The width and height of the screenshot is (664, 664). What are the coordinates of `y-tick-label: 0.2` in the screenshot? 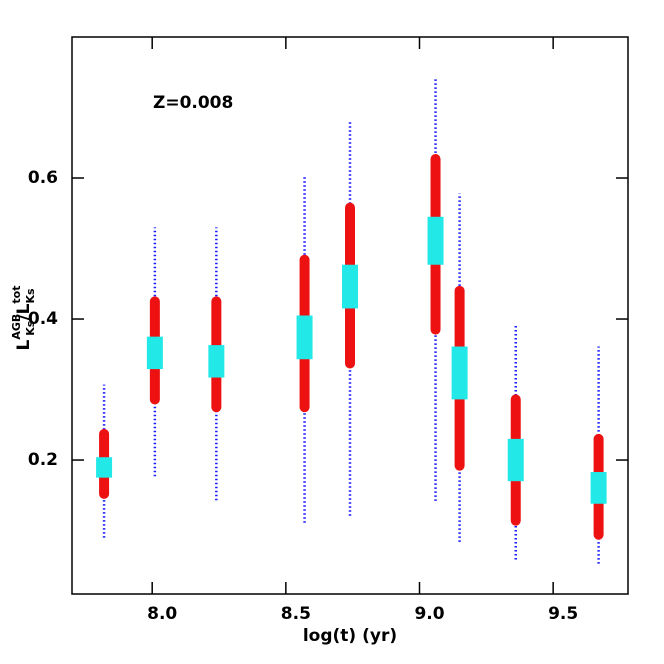 It's located at (43, 460).